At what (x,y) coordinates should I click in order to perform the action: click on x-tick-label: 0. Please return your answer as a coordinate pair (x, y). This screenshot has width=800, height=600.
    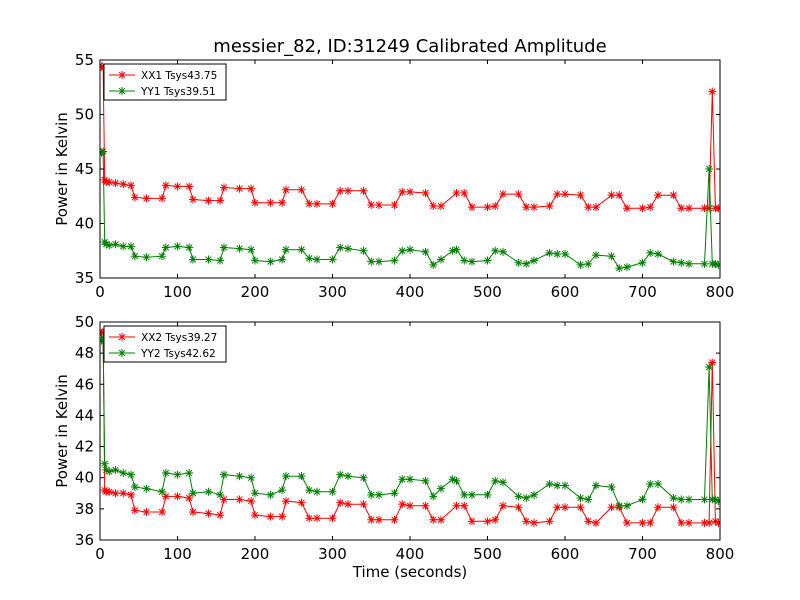
    Looking at the image, I should click on (100, 292).